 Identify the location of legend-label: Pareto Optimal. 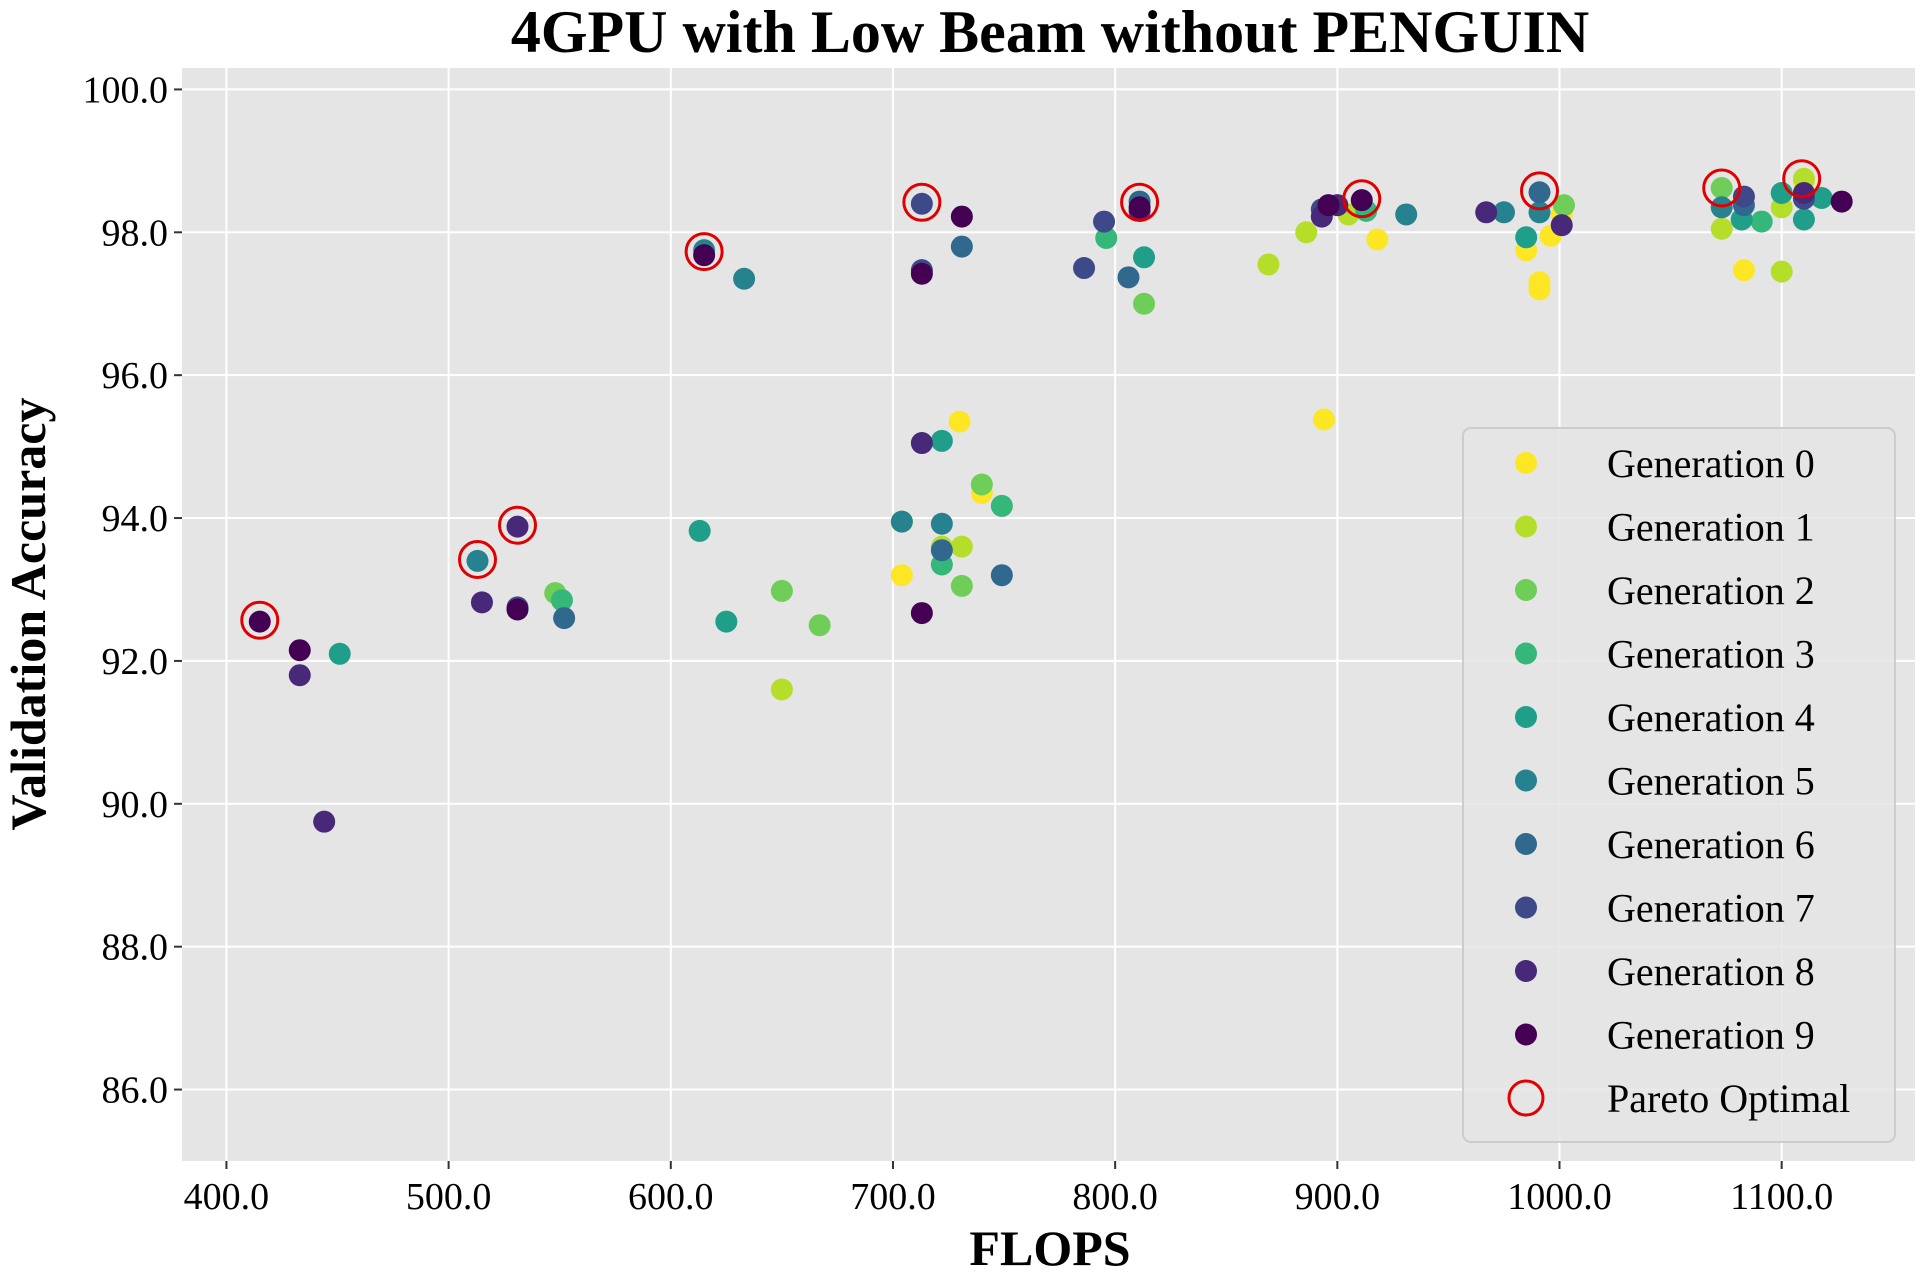
(1728, 1098).